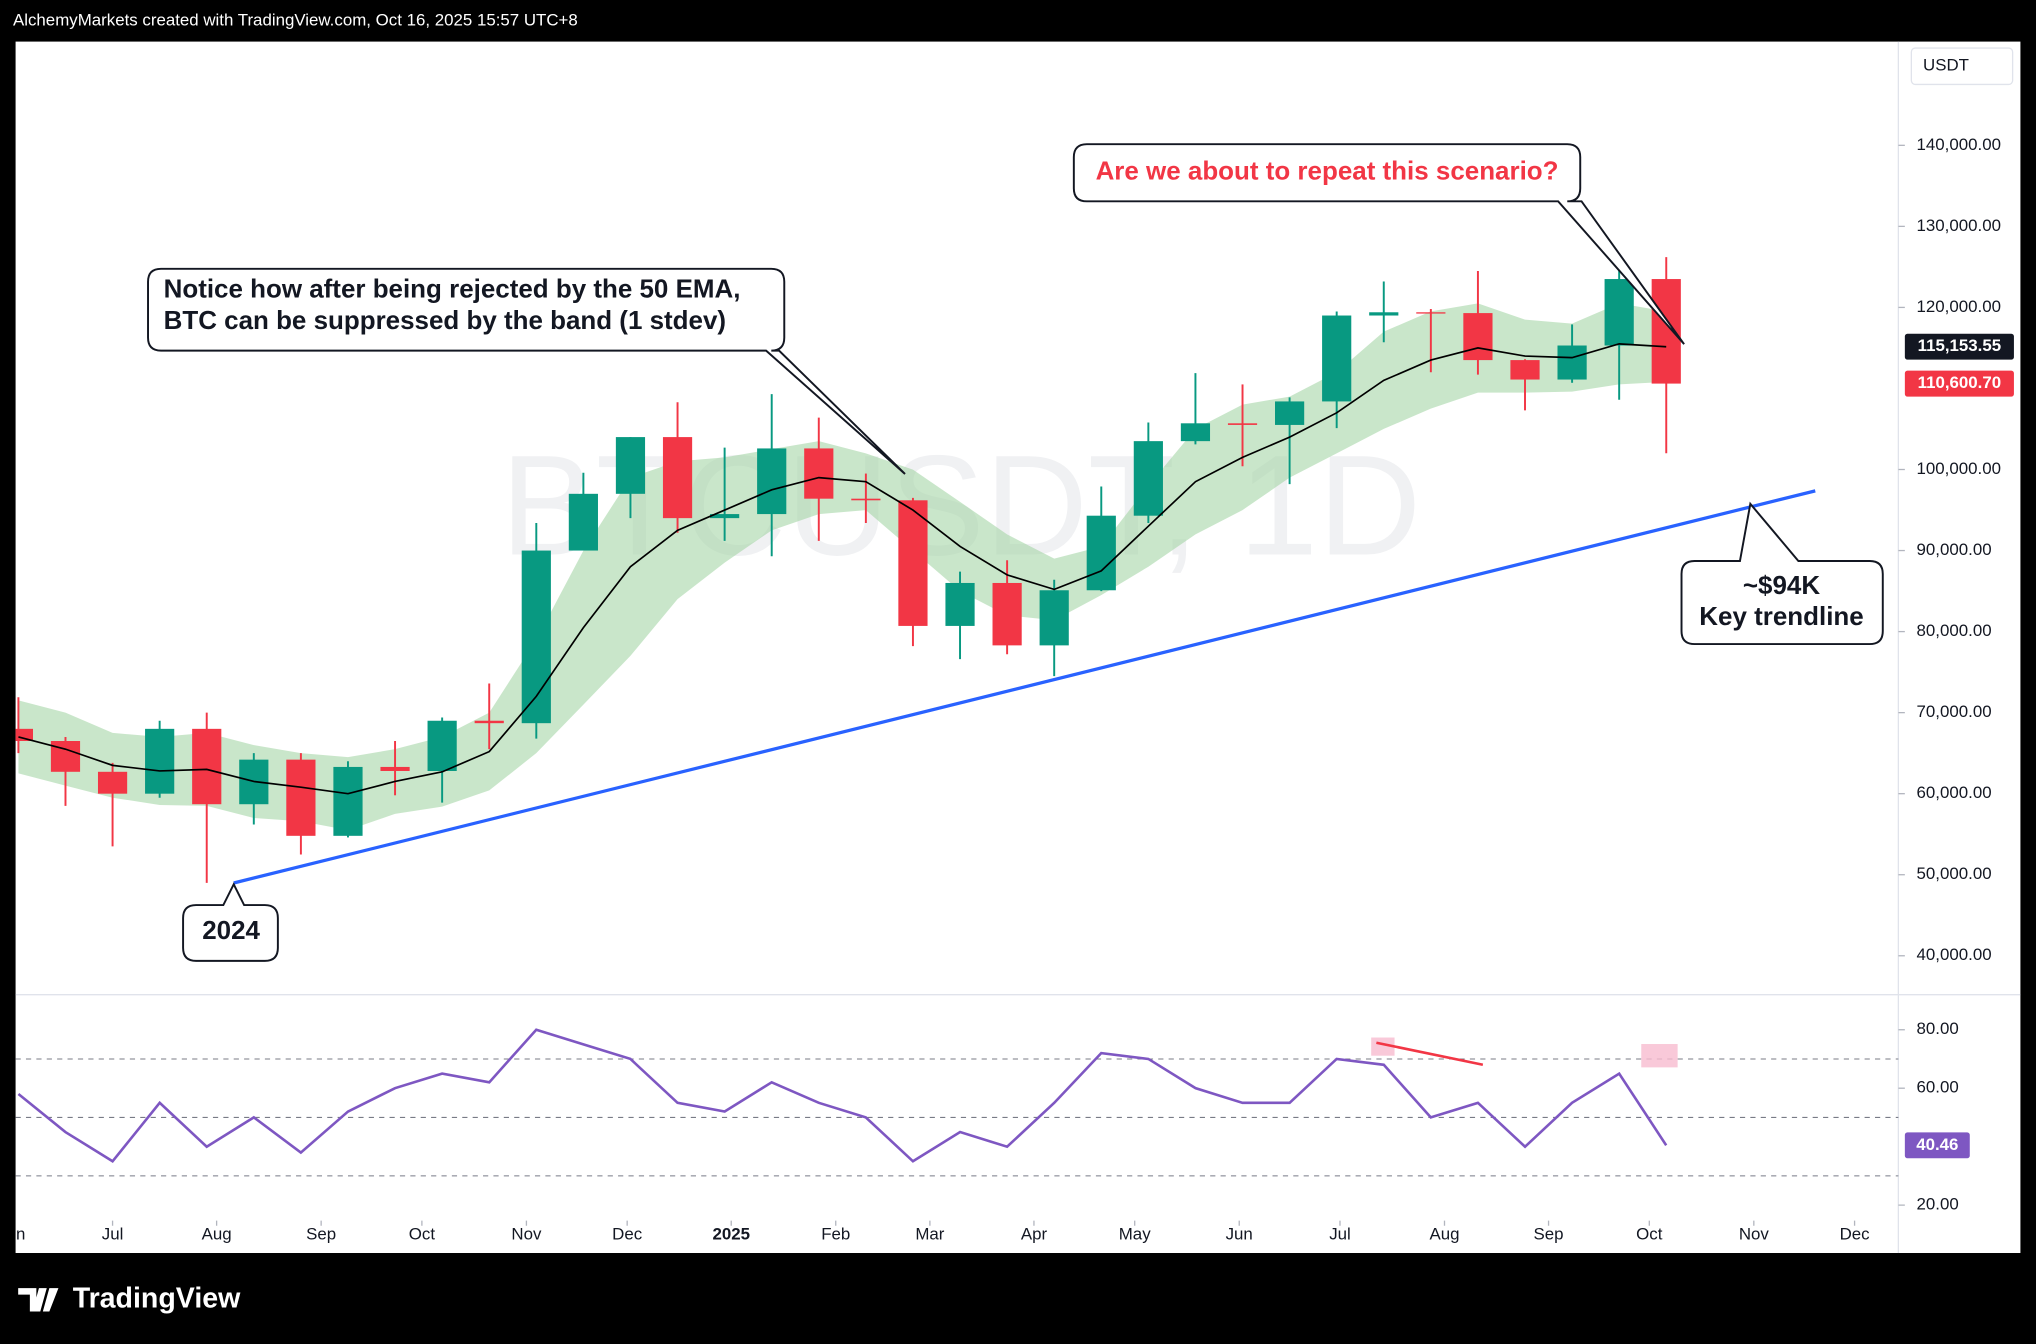 The width and height of the screenshot is (2036, 1344). Describe the element at coordinates (1954, 873) in the screenshot. I see `y-tick-label: 50,000.00` at that location.